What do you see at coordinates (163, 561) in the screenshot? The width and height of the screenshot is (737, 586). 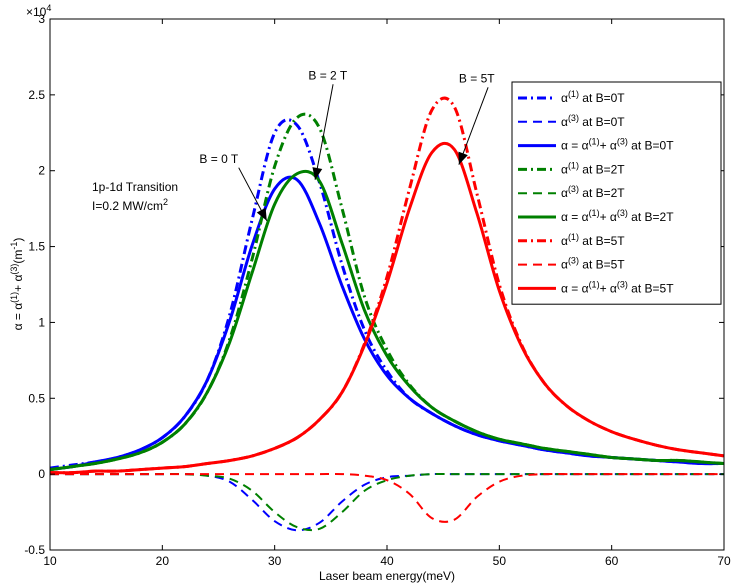 I see `x-tick-label: 20` at bounding box center [163, 561].